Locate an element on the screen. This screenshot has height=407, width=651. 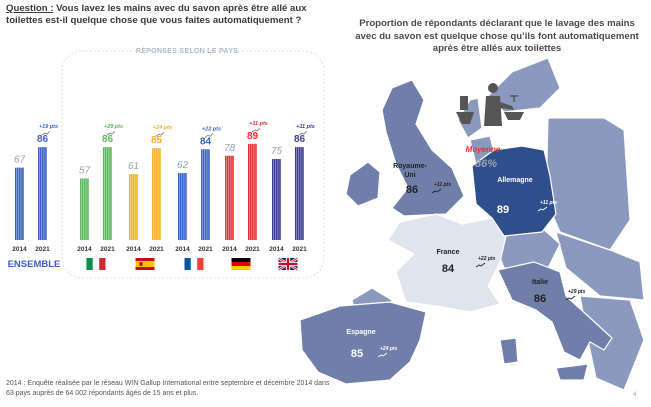
italy-flag-icon is located at coordinates (96, 264).